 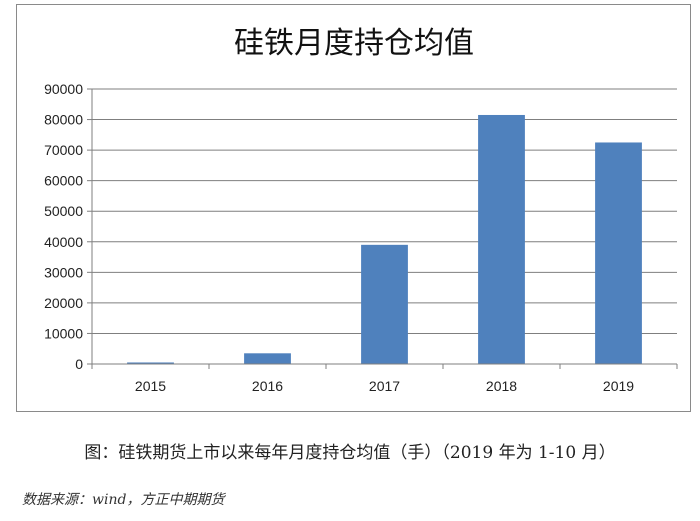 I want to click on x-tick-label: 2019, so click(x=618, y=386).